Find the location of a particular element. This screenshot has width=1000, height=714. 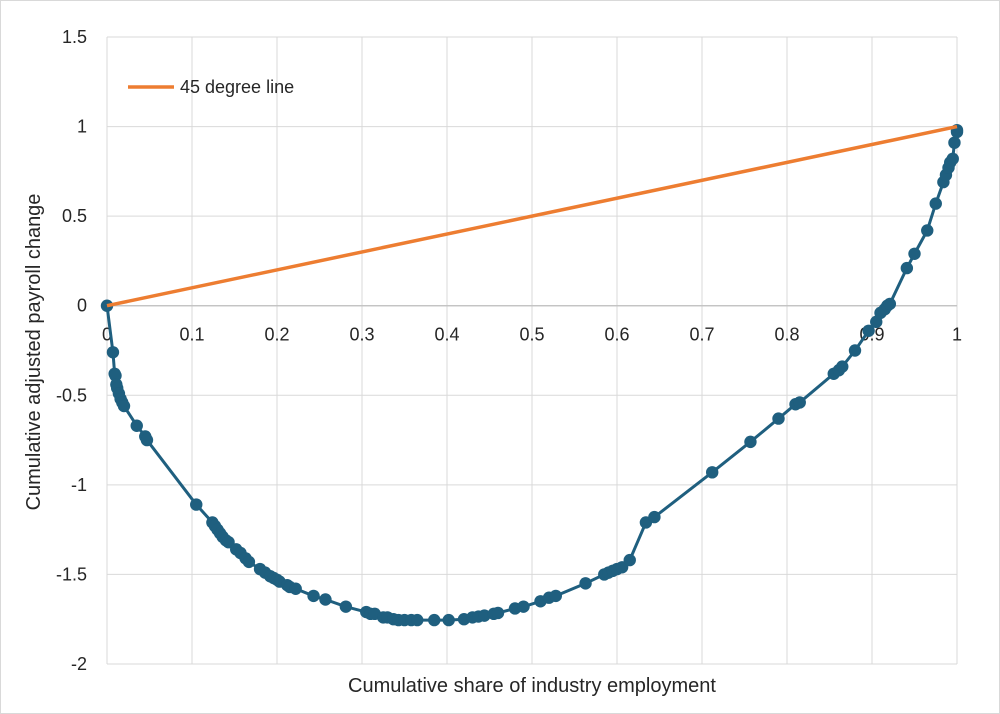

y-tick-label: 1 is located at coordinates (82, 127).